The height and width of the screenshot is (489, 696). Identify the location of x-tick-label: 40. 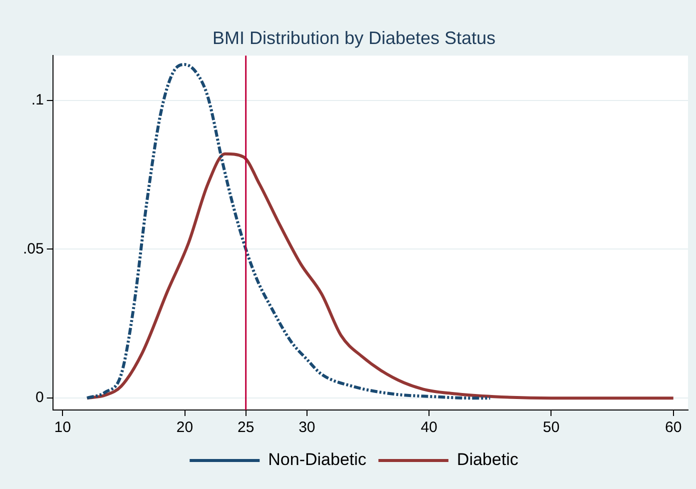
(429, 427).